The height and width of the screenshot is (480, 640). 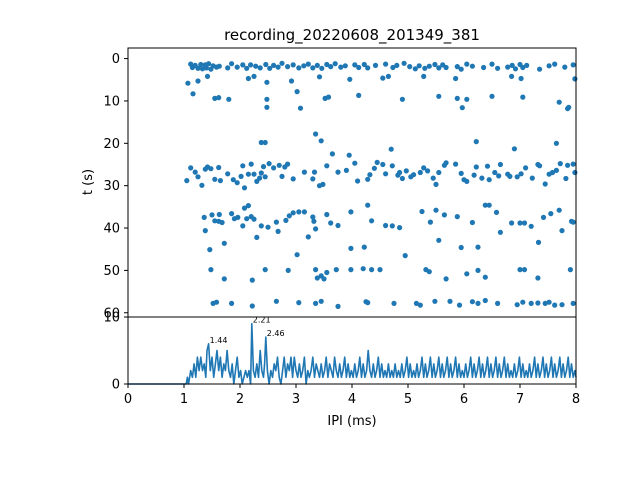 I want to click on ipi-peak-label: 1.44, so click(x=219, y=340).